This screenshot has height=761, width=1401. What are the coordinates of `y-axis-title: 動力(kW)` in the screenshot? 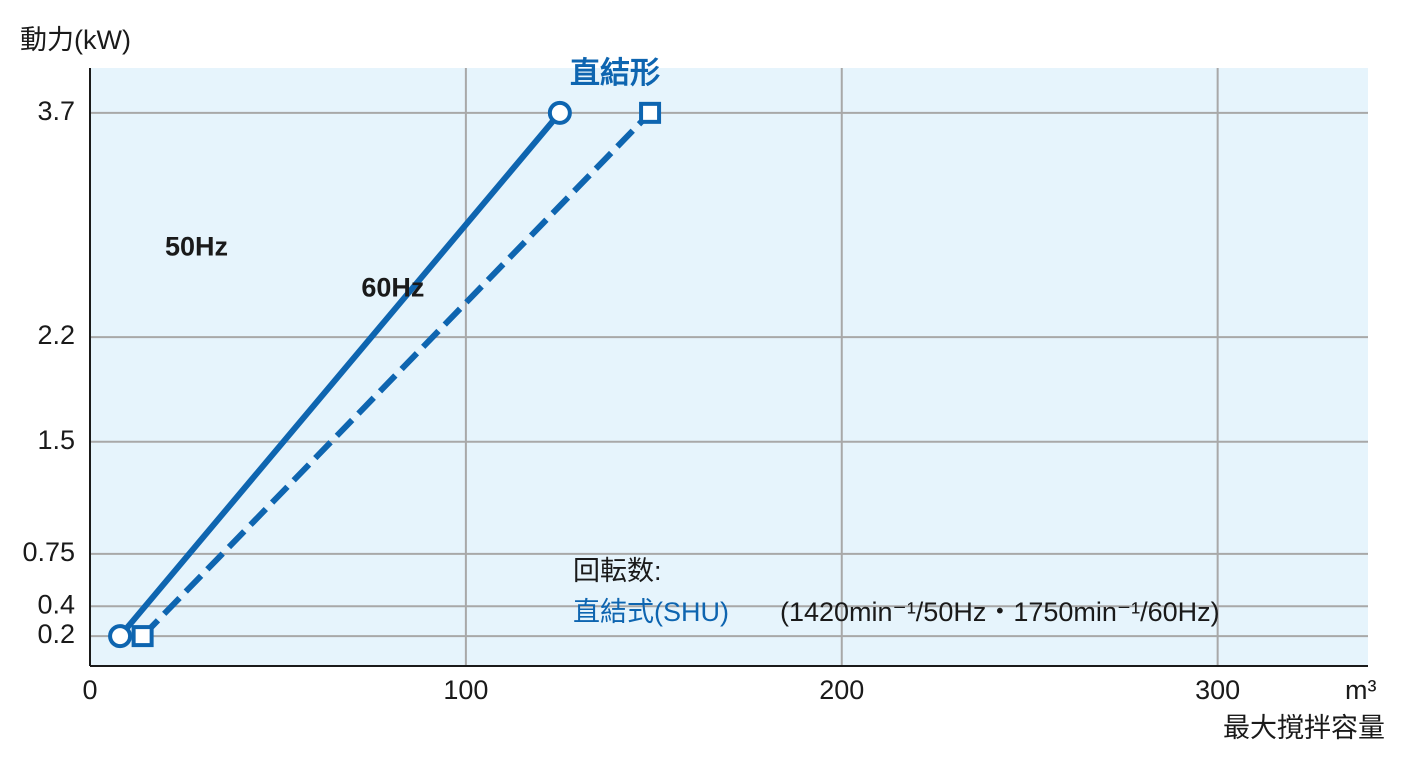 It's located at (75, 40).